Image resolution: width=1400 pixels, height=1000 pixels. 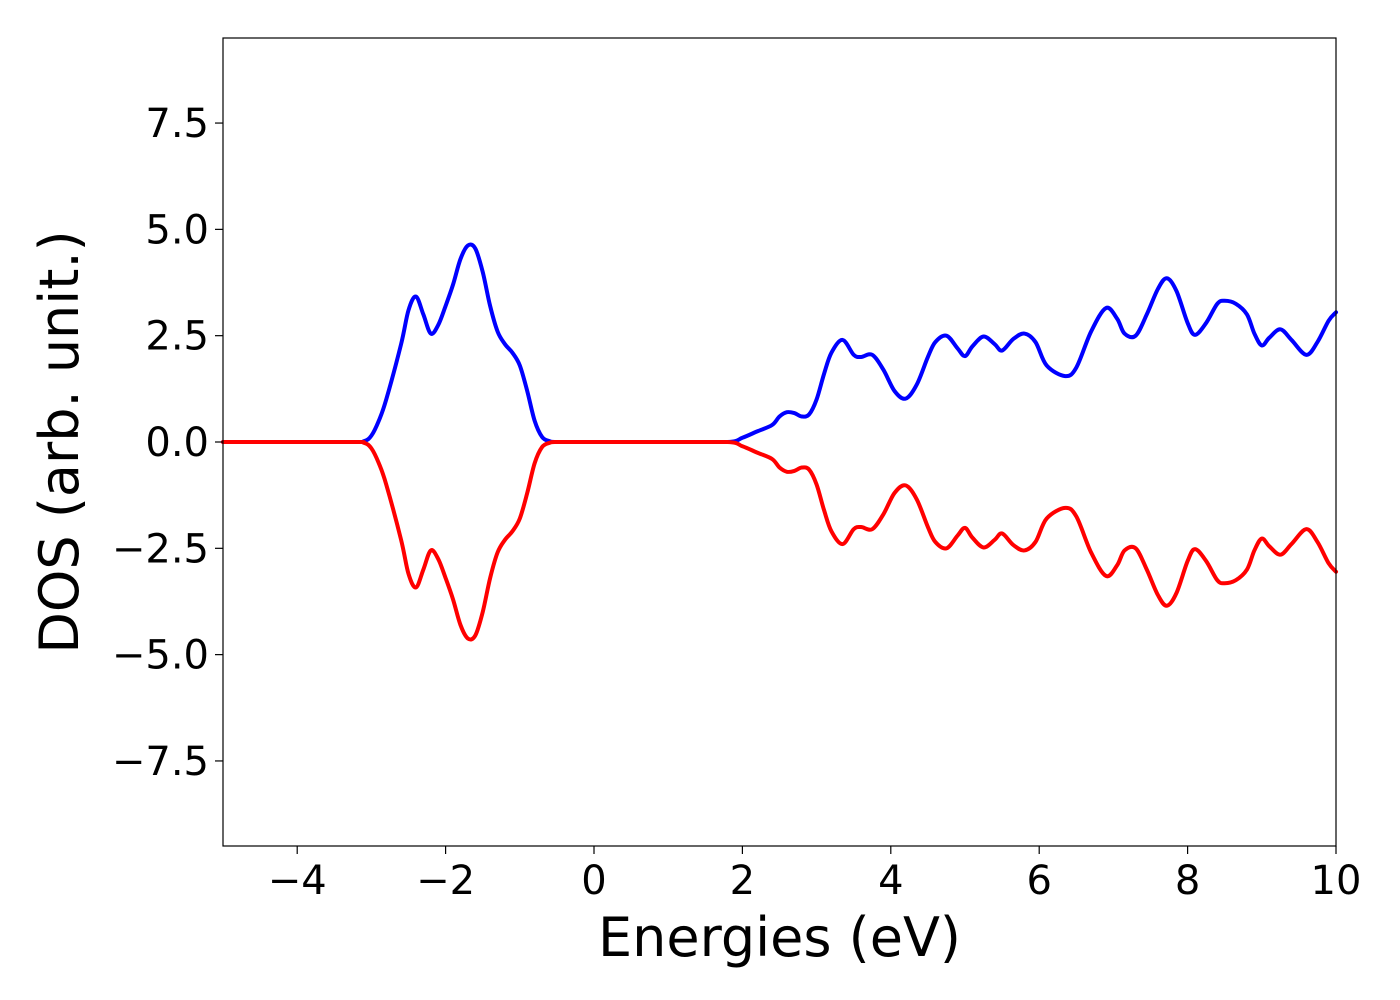 I want to click on x-tick-label: −4, so click(x=297, y=881).